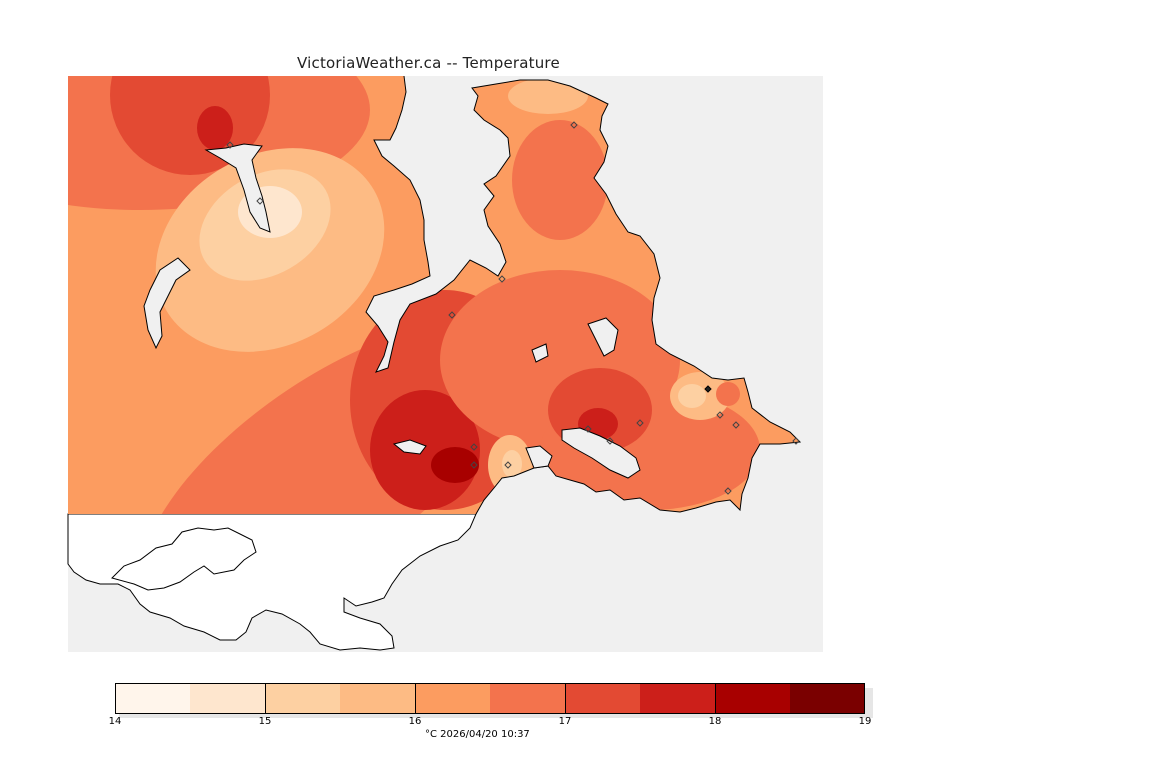 Image resolution: width=1152 pixels, height=768 pixels. What do you see at coordinates (428, 63) in the screenshot?
I see `map-title: VictoriaWeather.ca -- Temperature` at bounding box center [428, 63].